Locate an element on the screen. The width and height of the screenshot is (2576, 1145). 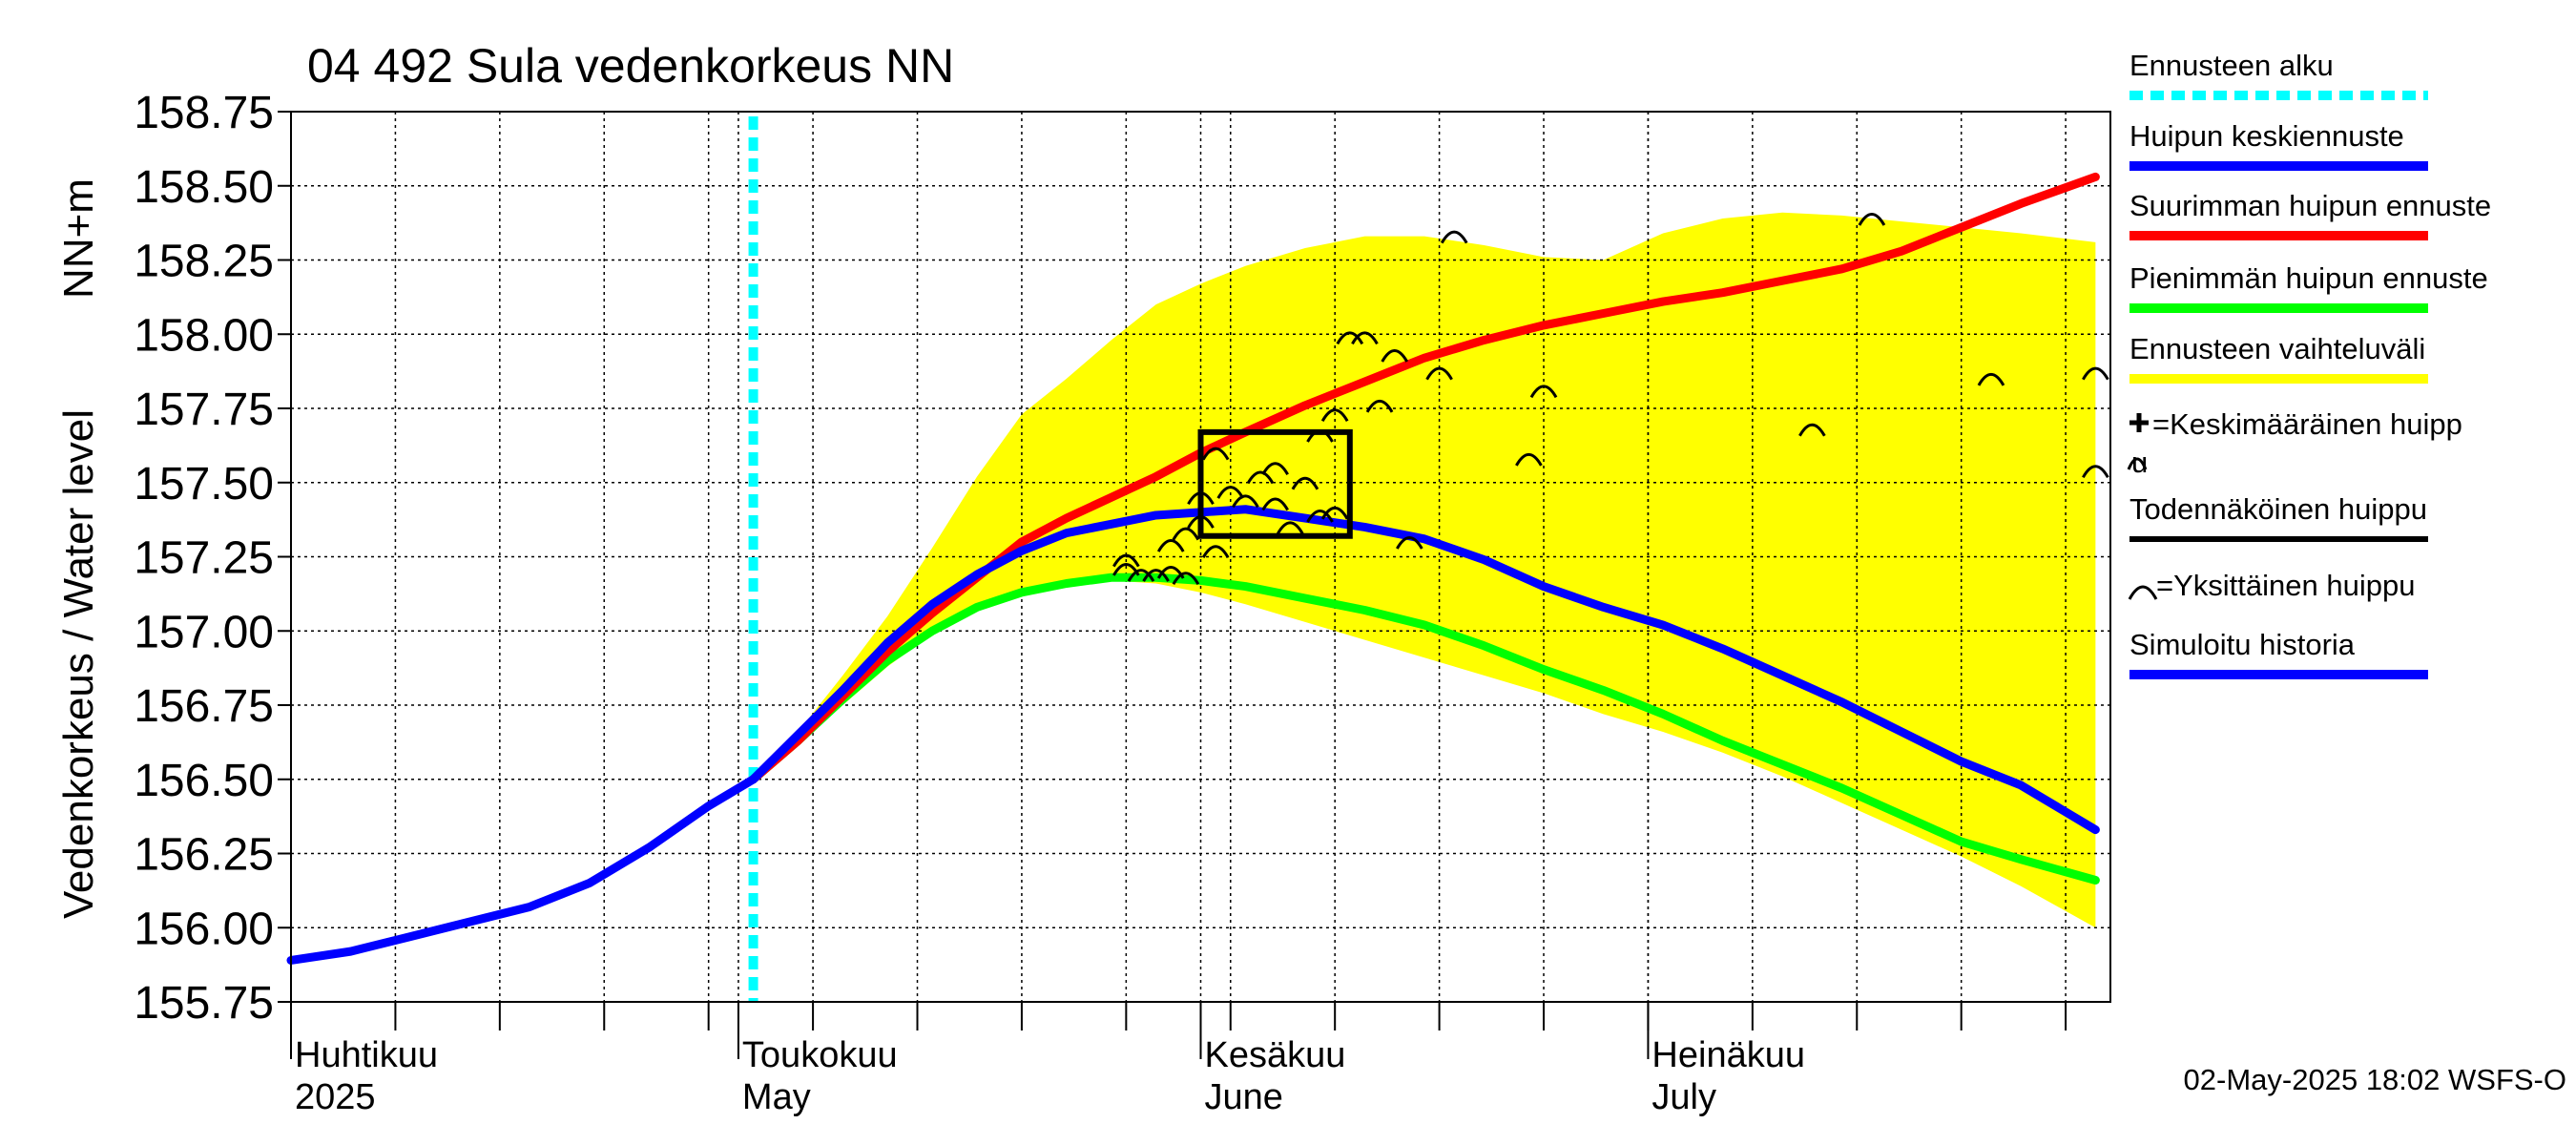
x-month-label: Heinäkuu is located at coordinates (1728, 1055).